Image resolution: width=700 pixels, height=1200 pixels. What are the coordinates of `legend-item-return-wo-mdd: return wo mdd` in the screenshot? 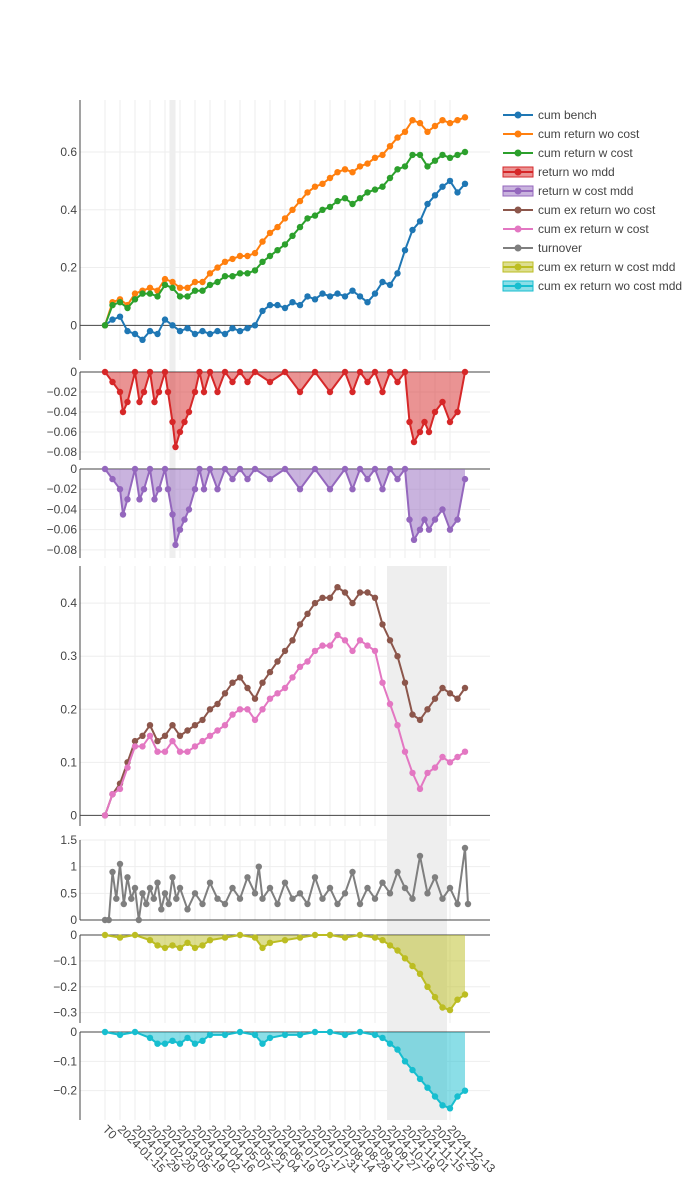 It's located at (558, 172).